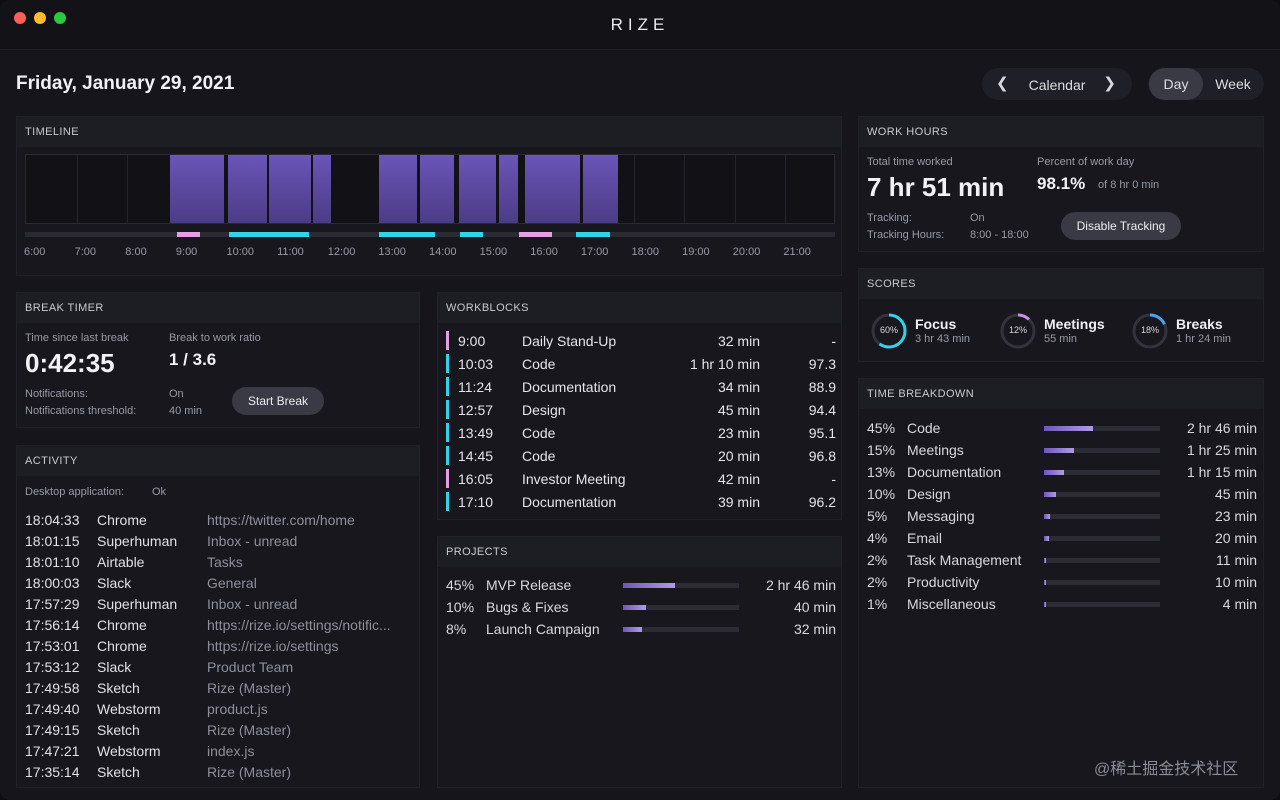  Describe the element at coordinates (833, 479) in the screenshot. I see `workblock-score: -` at that location.